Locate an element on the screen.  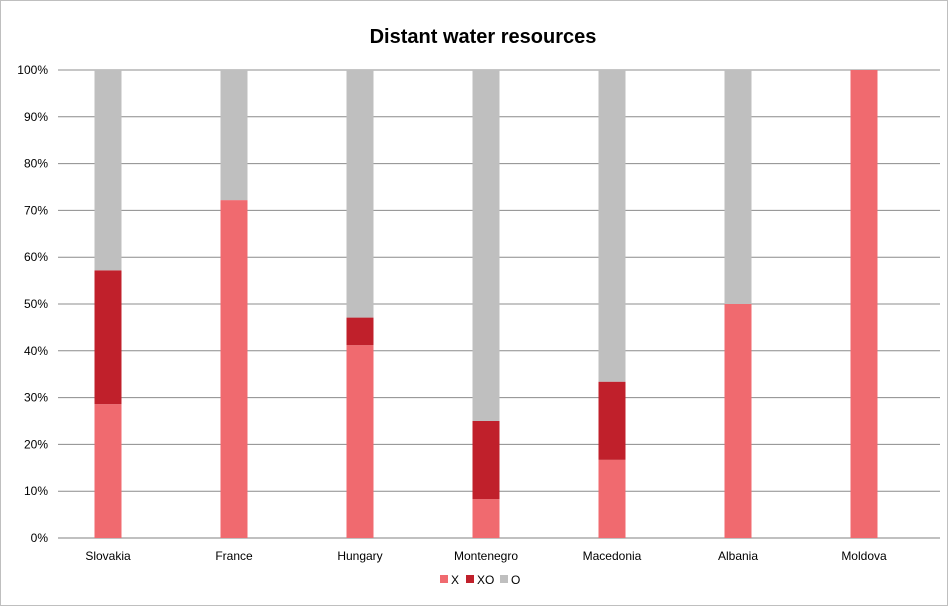
bar-segment-albania-x is located at coordinates (738, 421).